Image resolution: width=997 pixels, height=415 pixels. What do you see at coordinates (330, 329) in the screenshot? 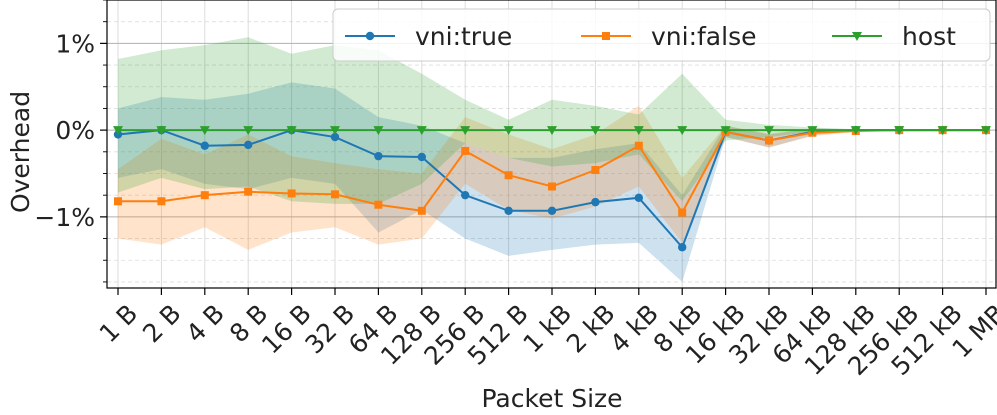
I see `x-tick-label: 32 B` at bounding box center [330, 329].